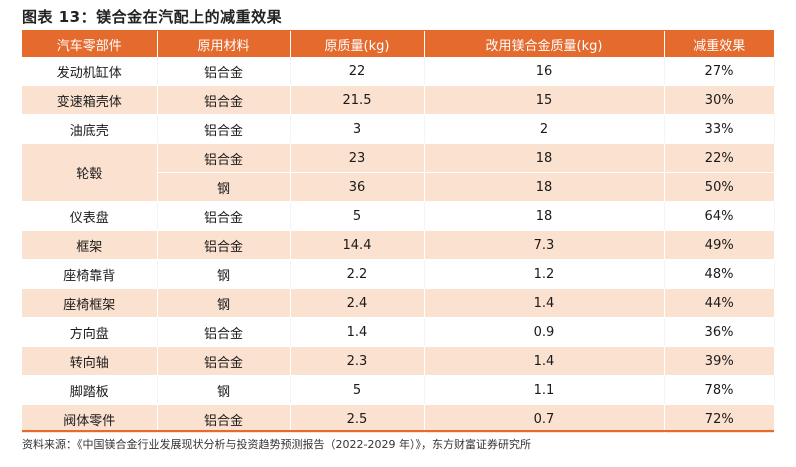  Describe the element at coordinates (544, 100) in the screenshot. I see `cell-mg-weight: 15` at that location.